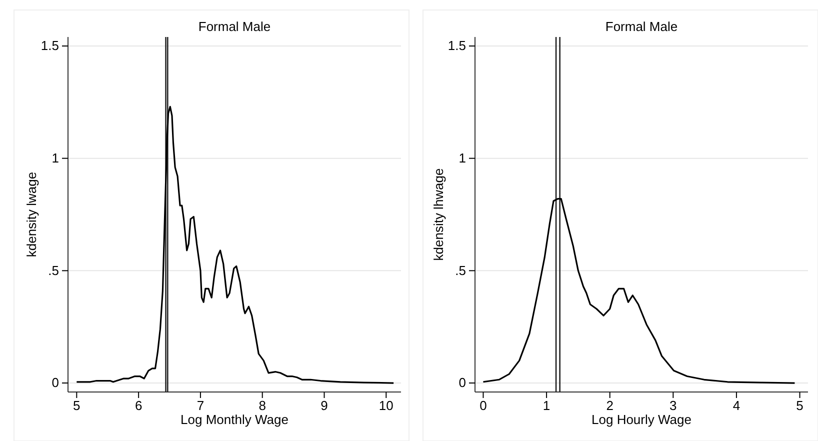 This screenshot has width=818, height=441. I want to click on x-tick-label: 0, so click(483, 406).